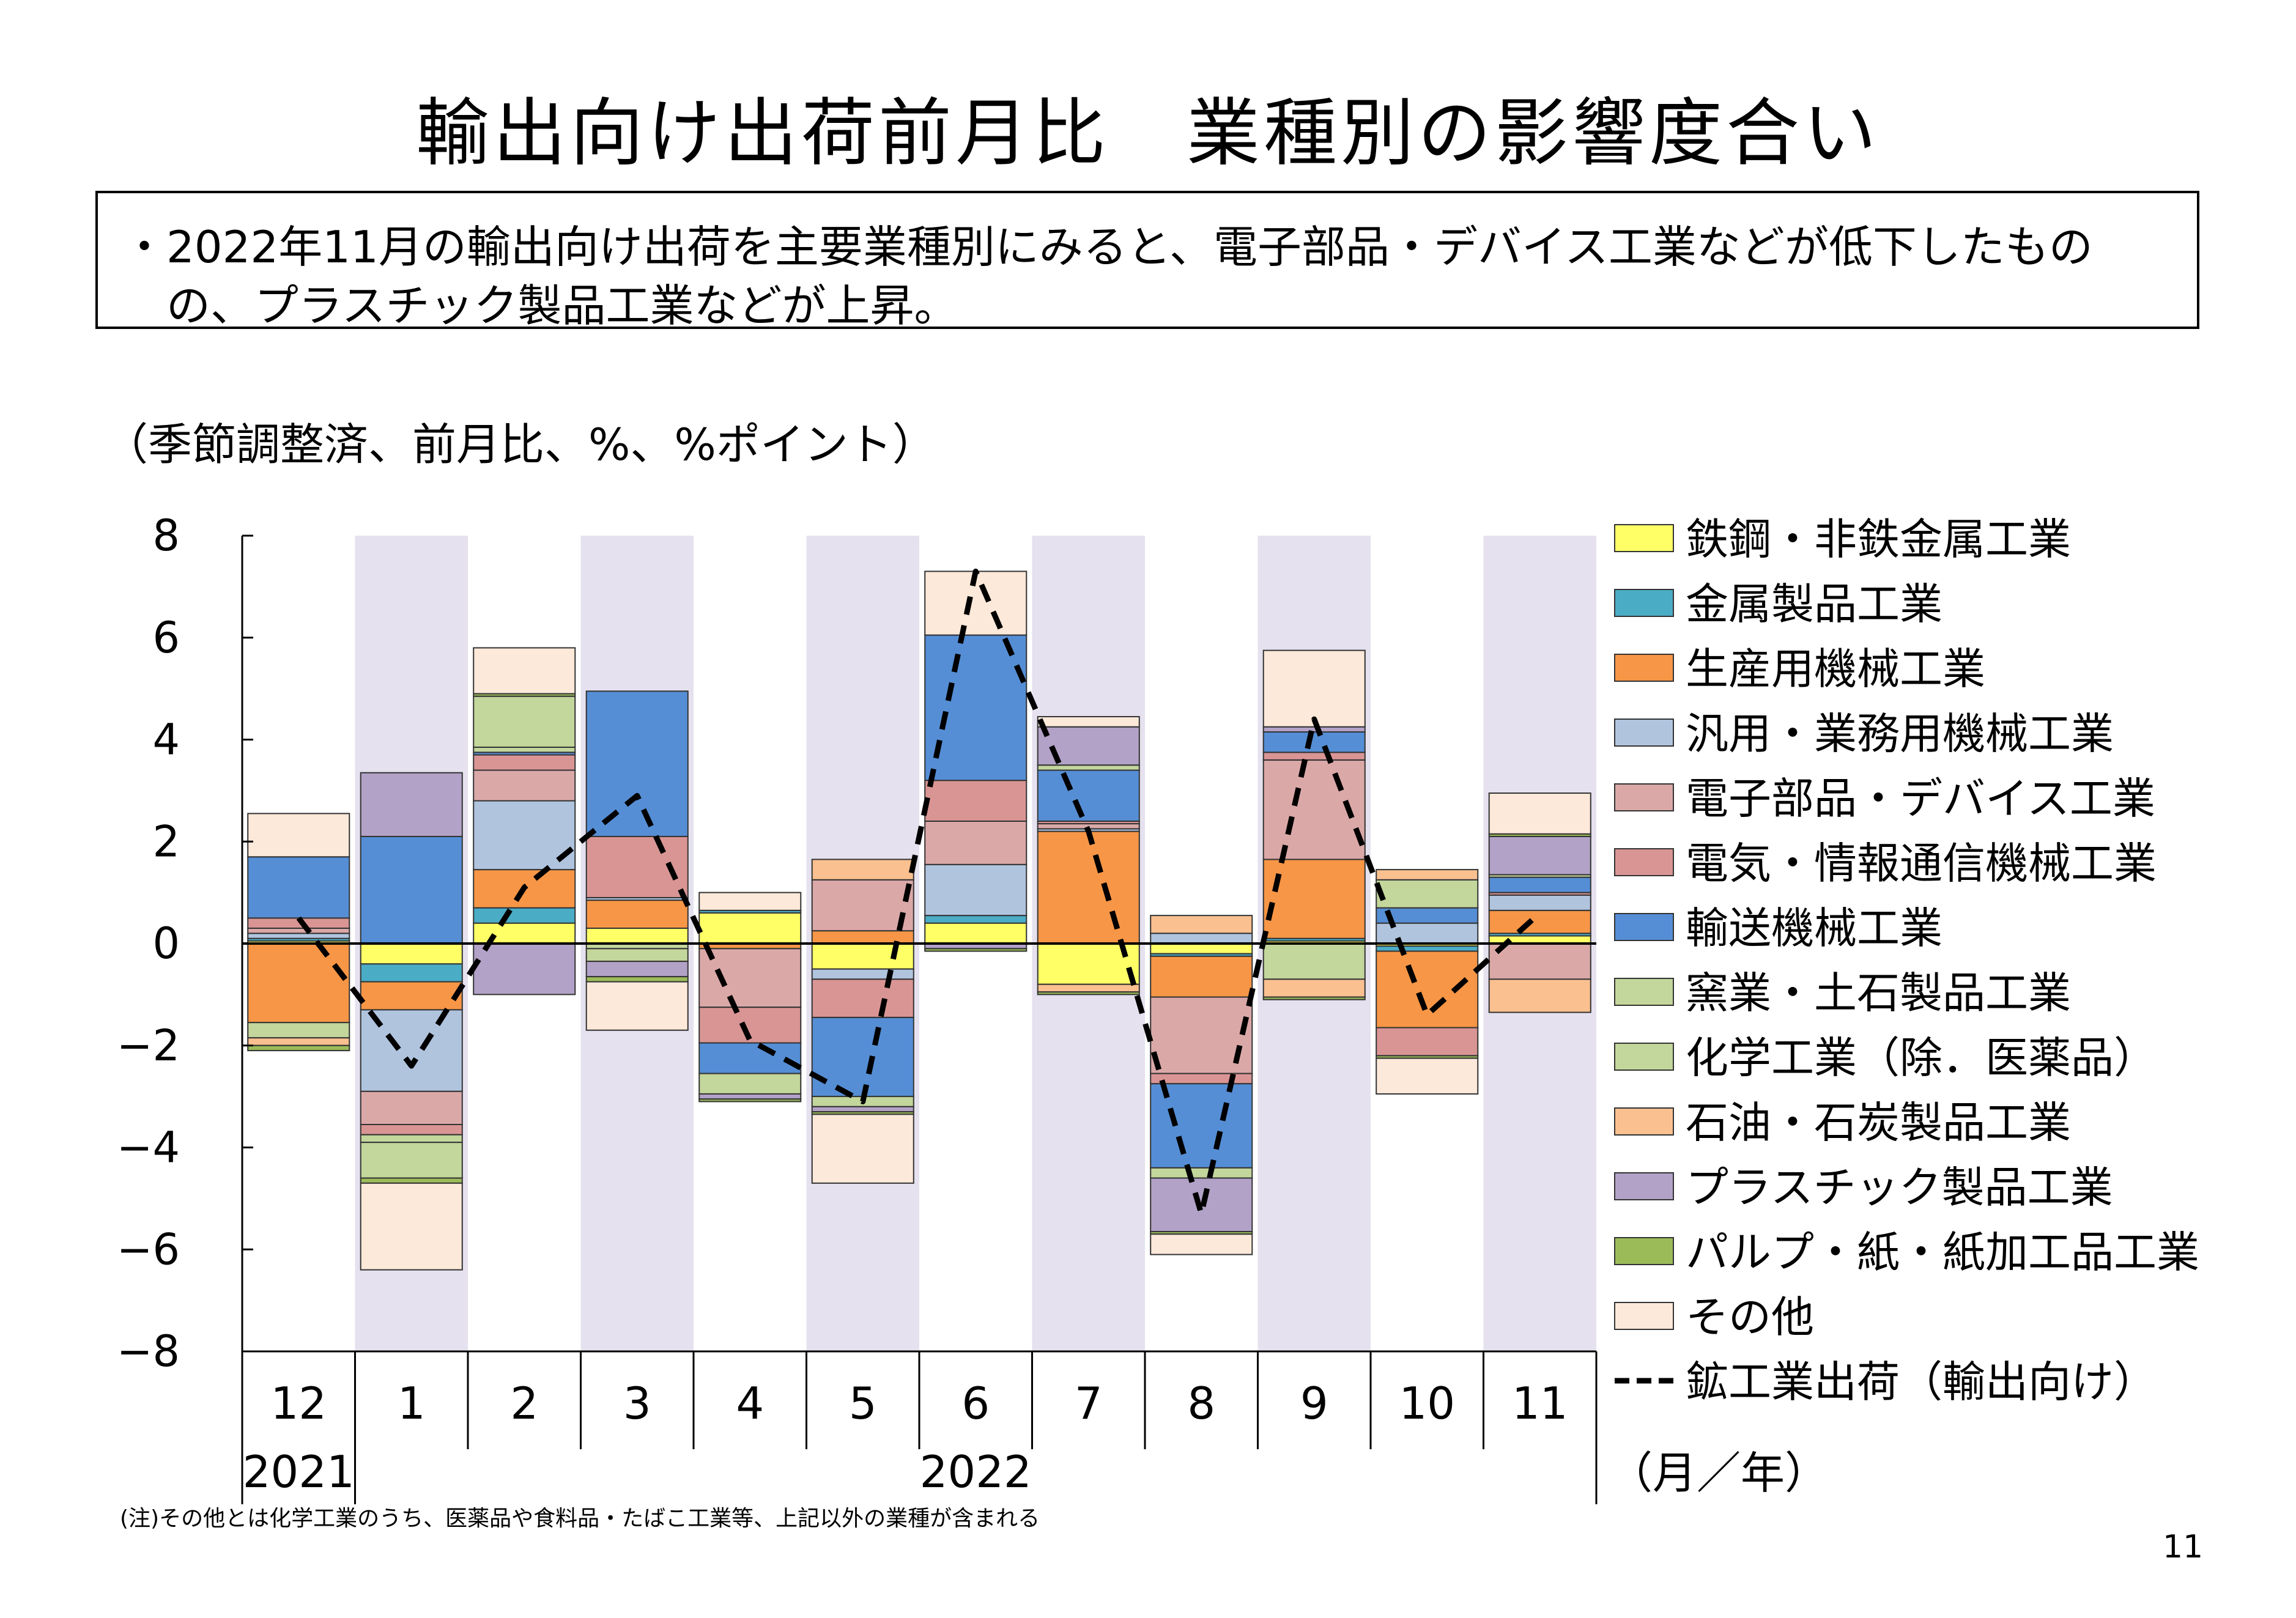  Describe the element at coordinates (166, 638) in the screenshot. I see `y-tick-label-1: 6` at that location.